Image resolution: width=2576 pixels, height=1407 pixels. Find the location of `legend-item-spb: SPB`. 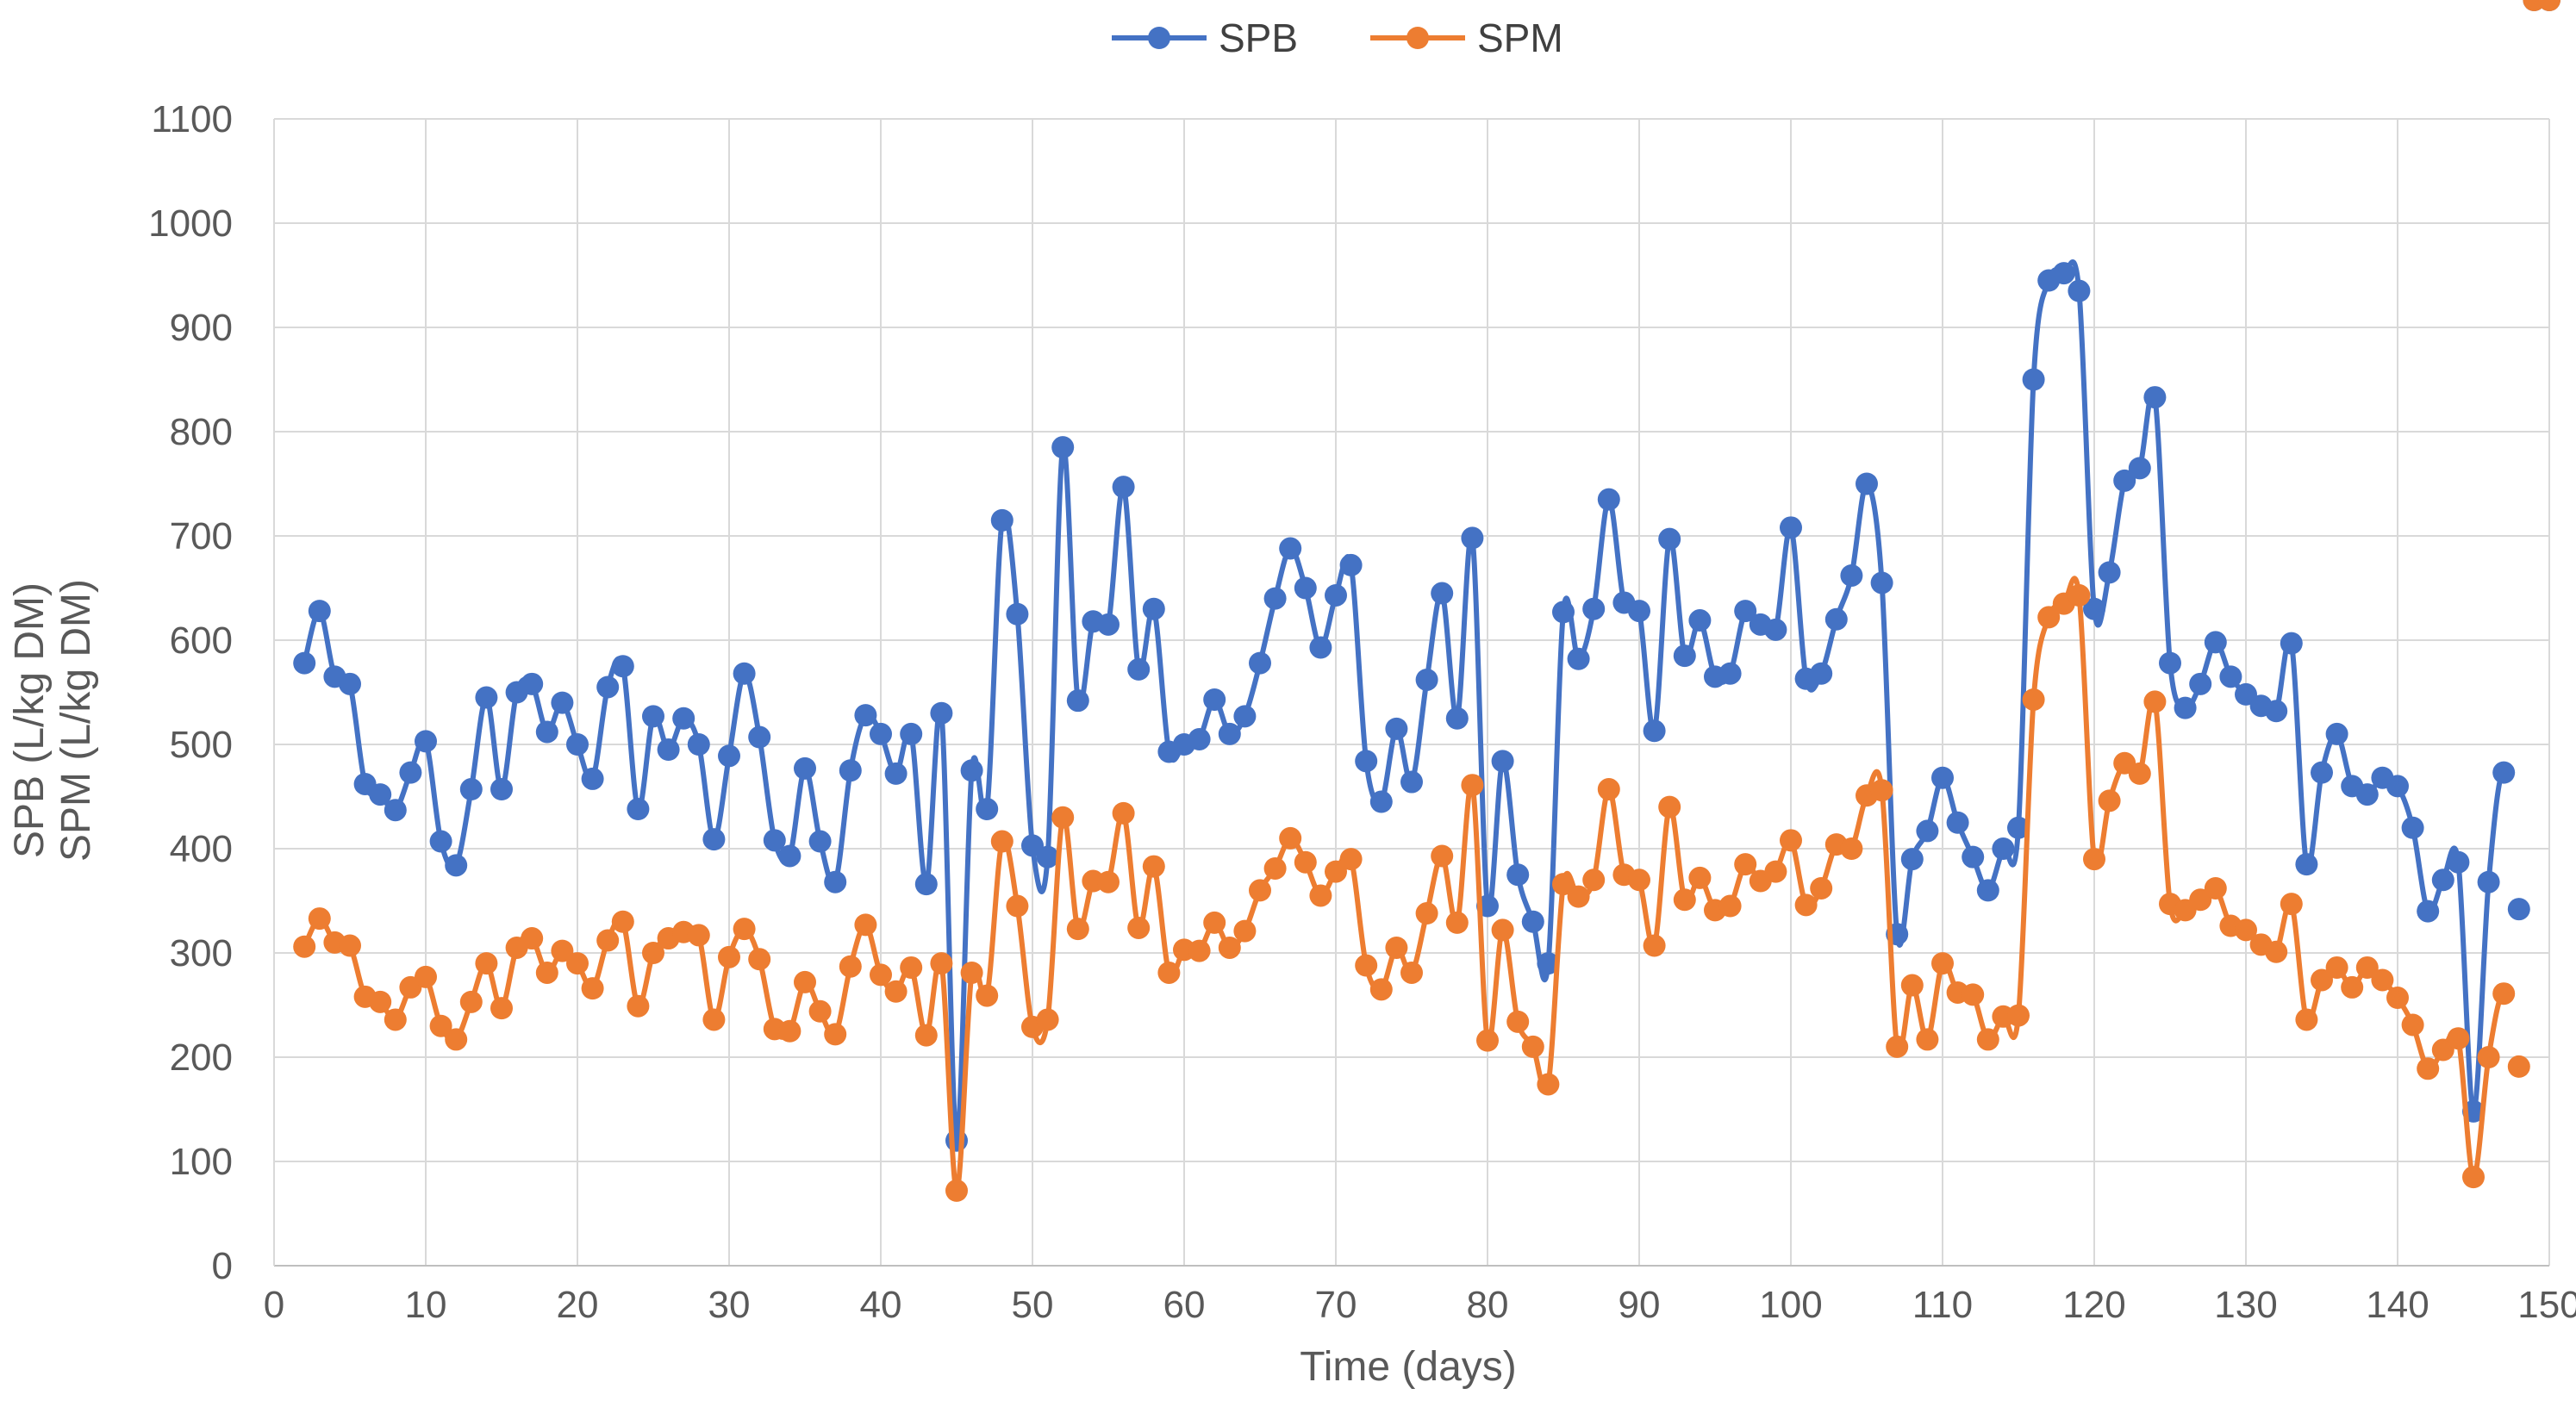

legend-item-spb: SPB is located at coordinates (1205, 38).